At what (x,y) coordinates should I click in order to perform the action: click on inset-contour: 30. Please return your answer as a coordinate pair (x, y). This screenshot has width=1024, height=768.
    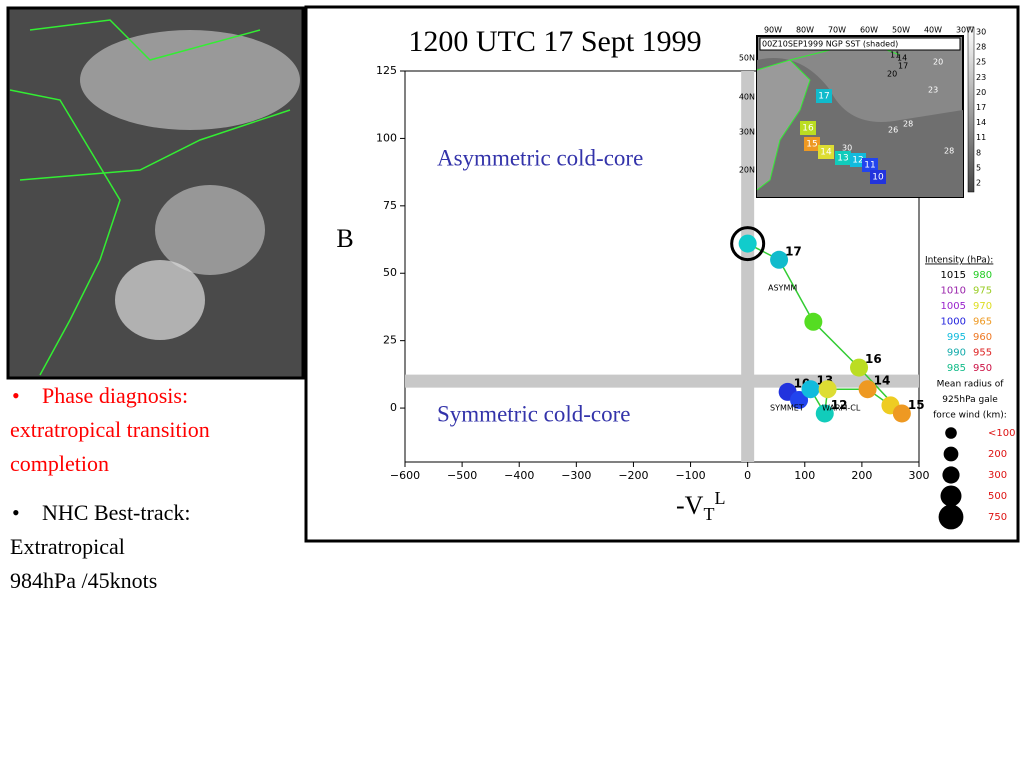
    Looking at the image, I should click on (847, 148).